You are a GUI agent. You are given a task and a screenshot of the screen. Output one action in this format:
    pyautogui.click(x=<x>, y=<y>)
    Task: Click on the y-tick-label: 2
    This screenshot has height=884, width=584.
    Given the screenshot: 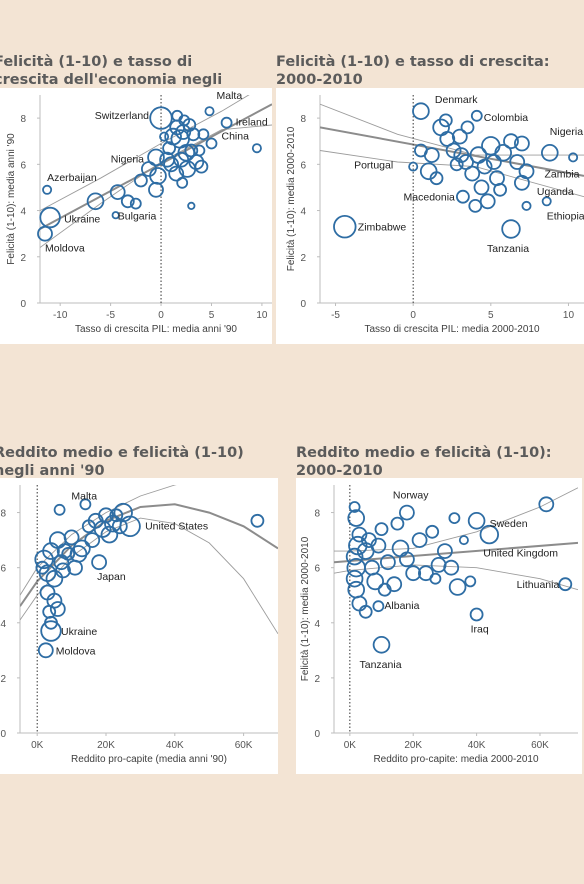 What is the action you would take?
    pyautogui.click(x=317, y=679)
    